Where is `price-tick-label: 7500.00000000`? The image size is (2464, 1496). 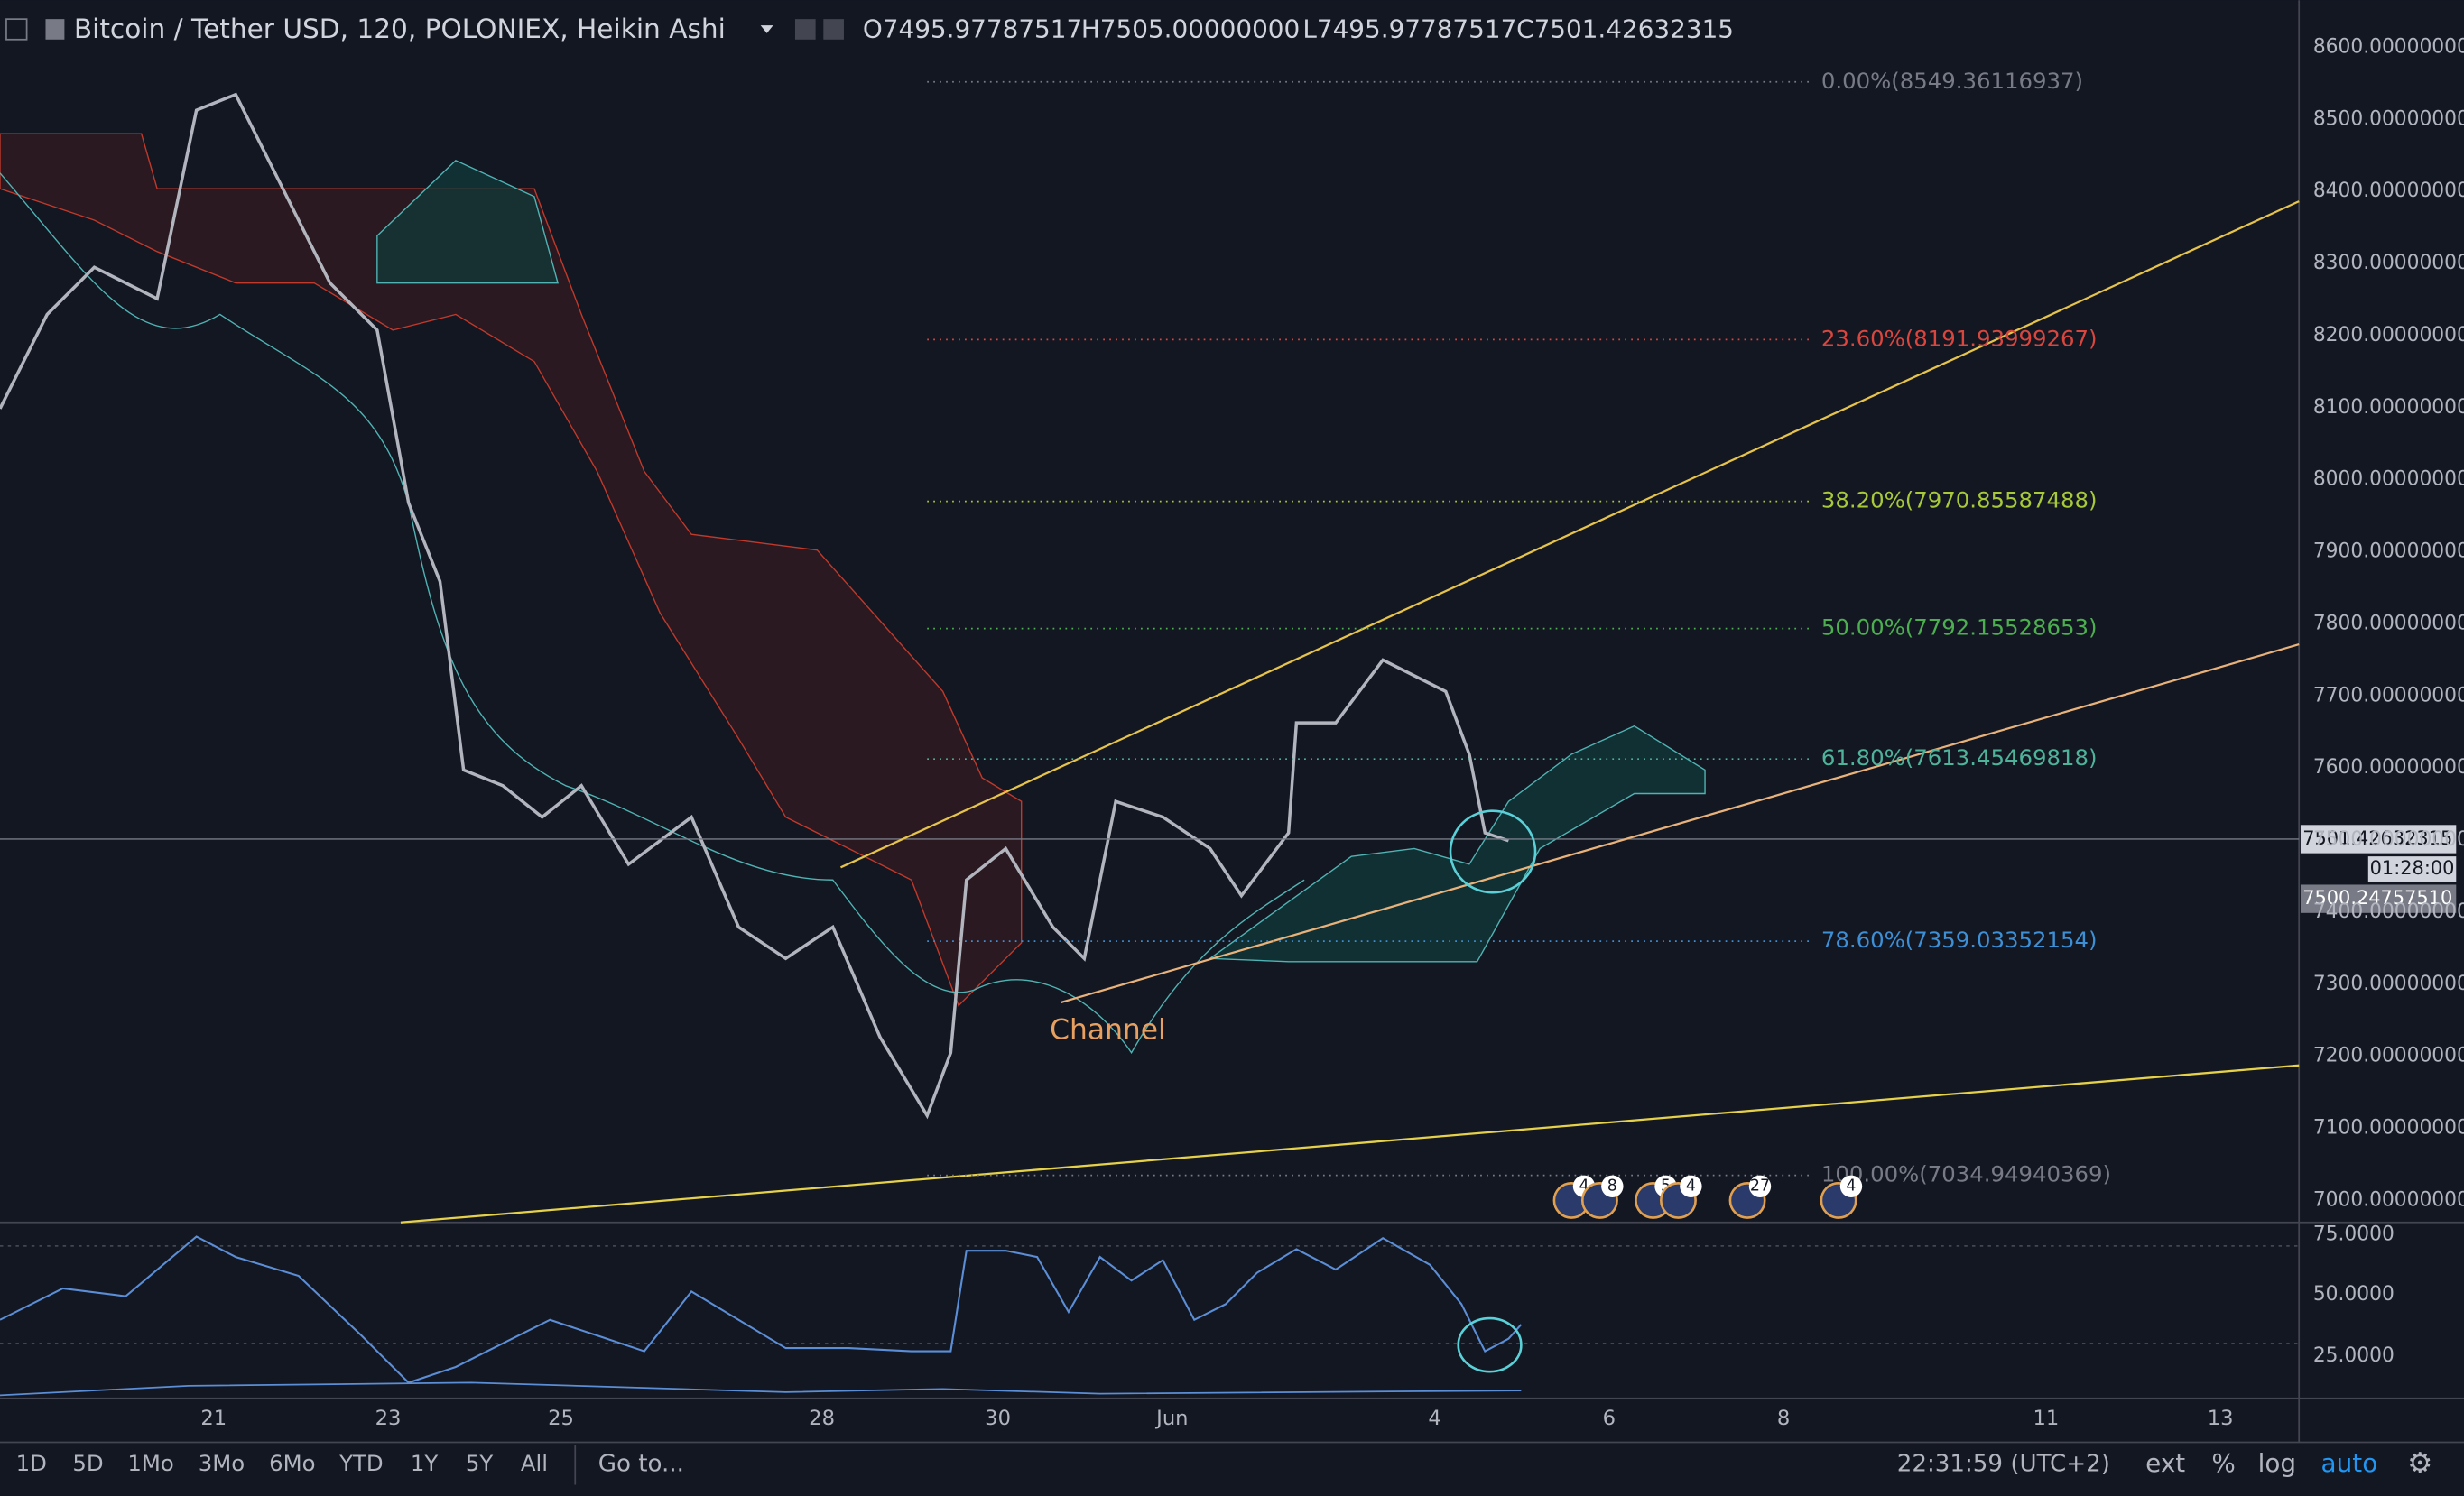
price-tick-label: 7500.00000000 is located at coordinates (2388, 839).